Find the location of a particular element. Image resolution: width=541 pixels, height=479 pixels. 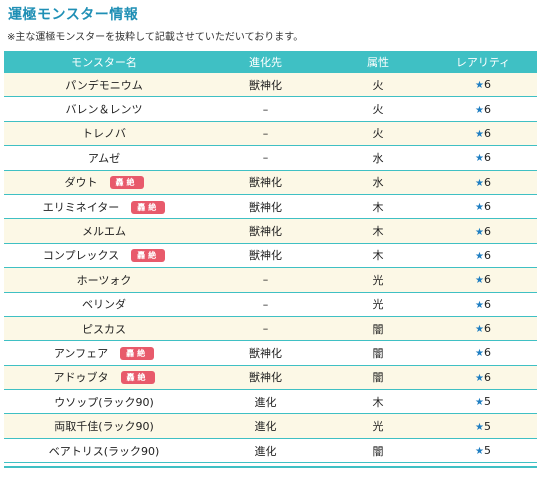

monster-name-cell: ウソップ(ラック90) is located at coordinates (104, 402).